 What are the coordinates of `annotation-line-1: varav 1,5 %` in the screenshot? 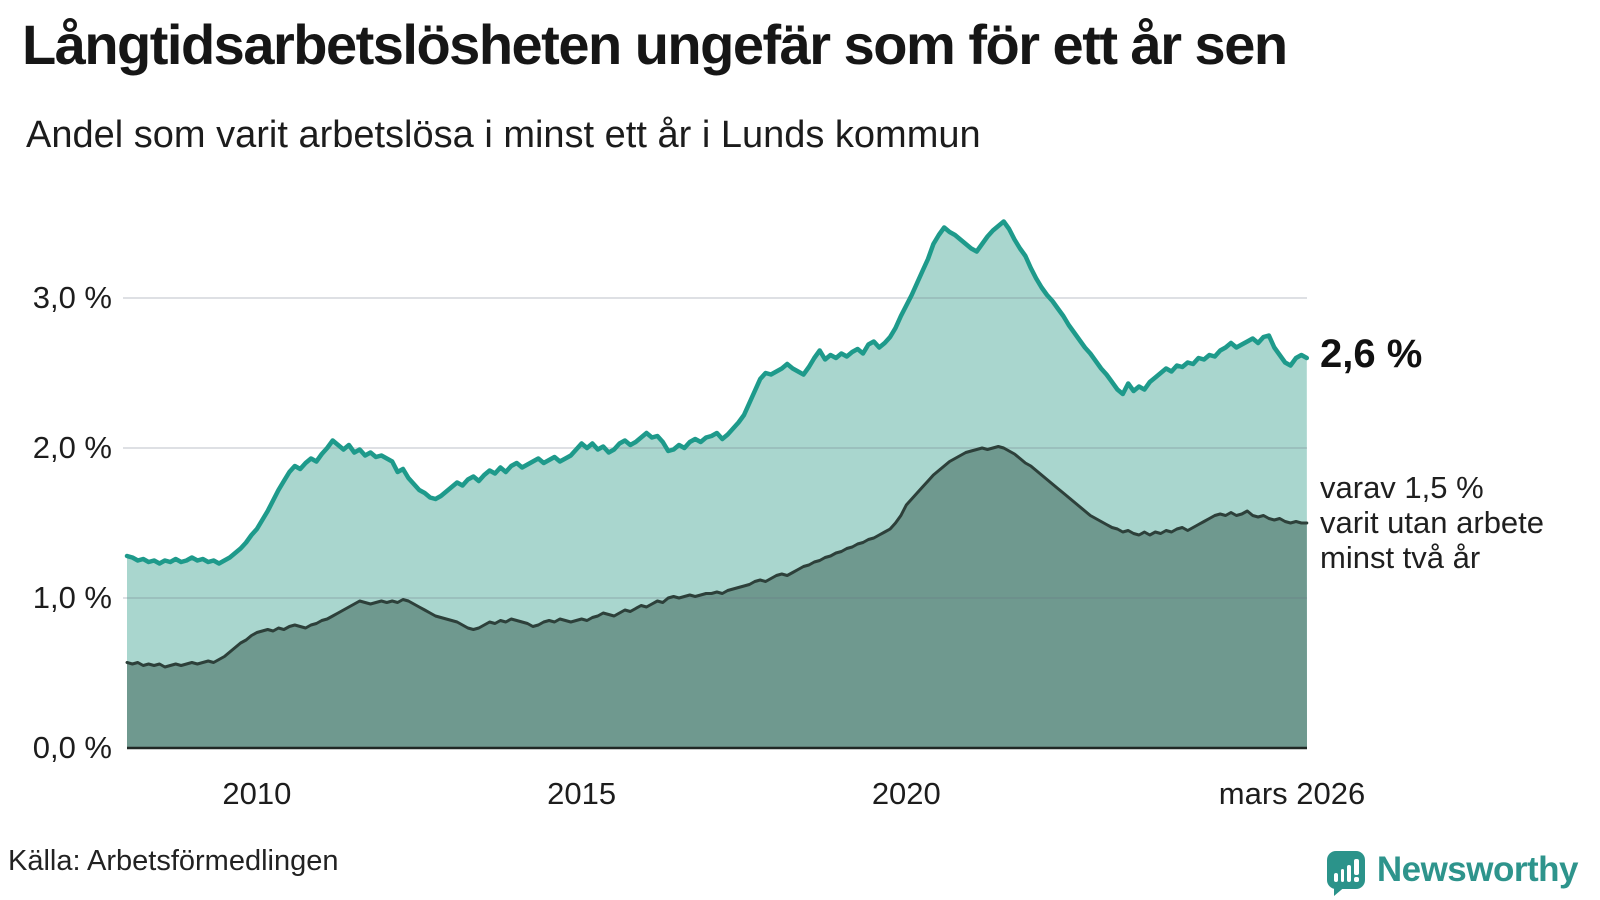 It's located at (1402, 487).